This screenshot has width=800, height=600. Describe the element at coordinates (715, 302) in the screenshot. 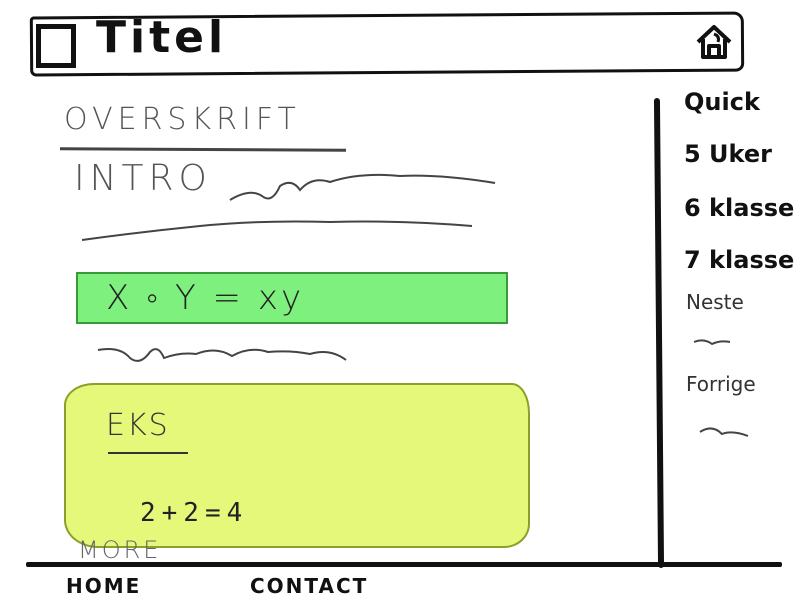

I see `sidebar-next-link: Neste` at that location.